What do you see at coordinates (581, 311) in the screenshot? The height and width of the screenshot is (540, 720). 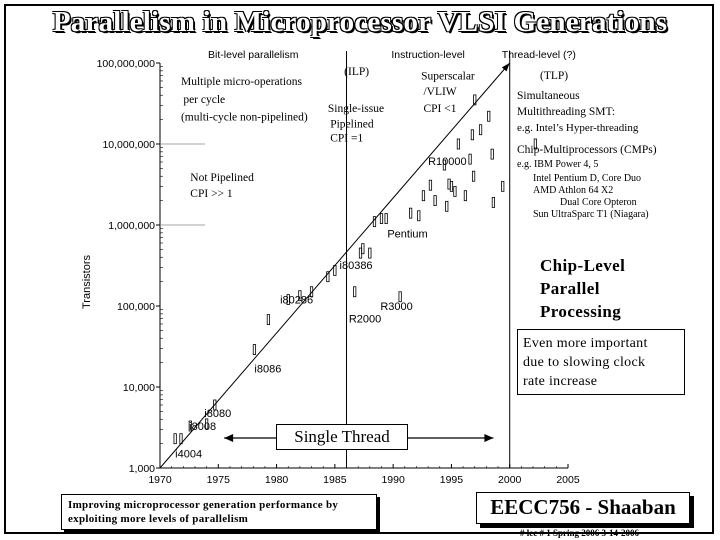 I see `chip-level-line-3: Processing` at bounding box center [581, 311].